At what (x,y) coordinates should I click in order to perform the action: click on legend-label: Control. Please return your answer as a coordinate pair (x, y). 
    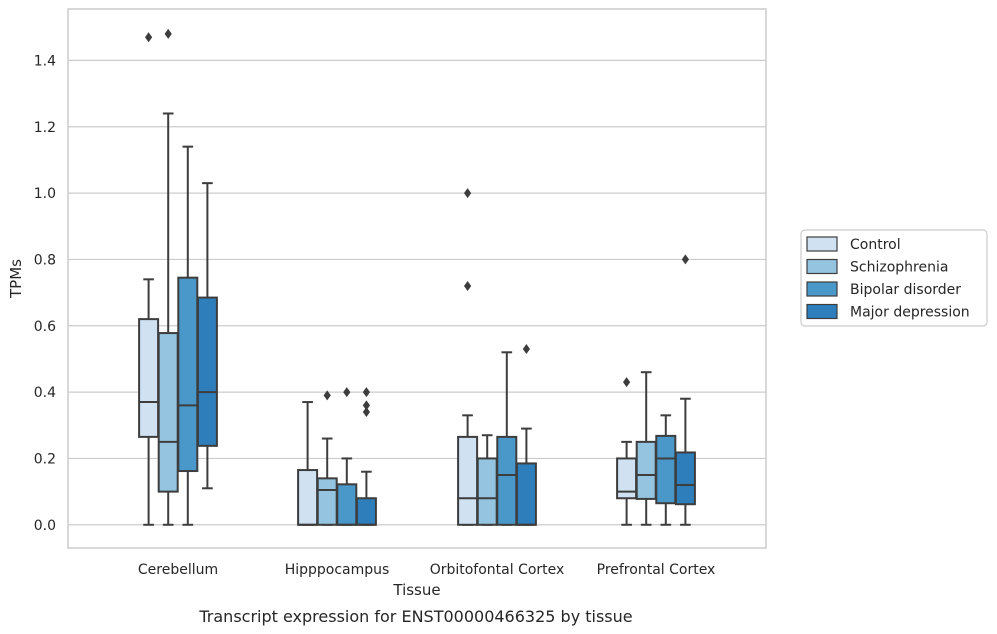
    Looking at the image, I should click on (875, 245).